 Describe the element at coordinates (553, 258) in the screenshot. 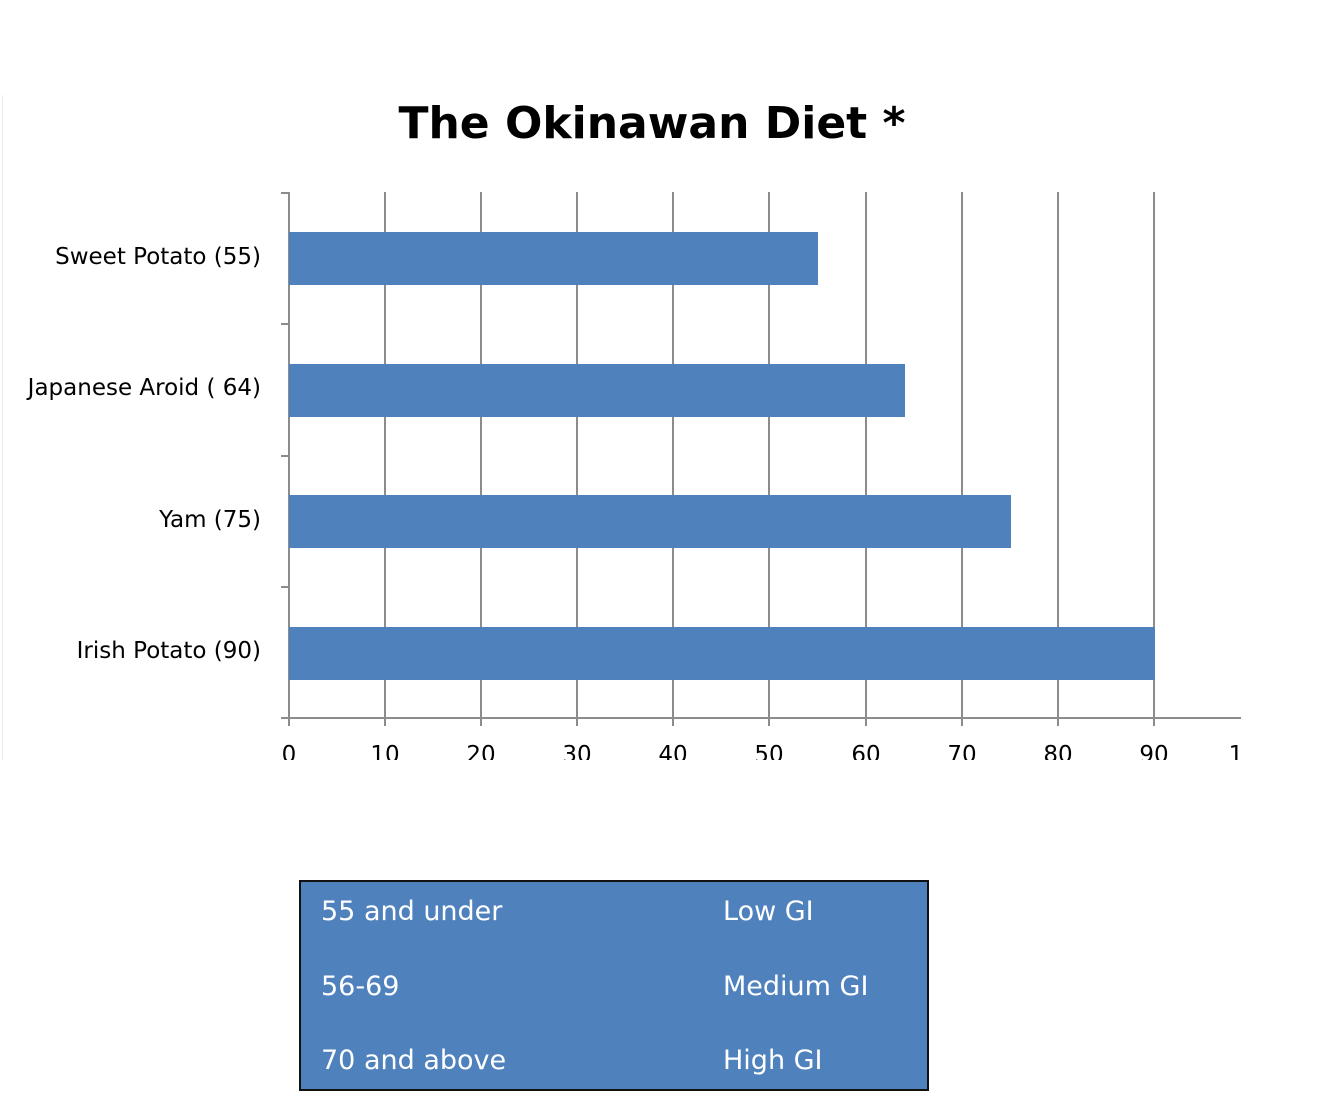

I see `bar-sweet-potato` at that location.